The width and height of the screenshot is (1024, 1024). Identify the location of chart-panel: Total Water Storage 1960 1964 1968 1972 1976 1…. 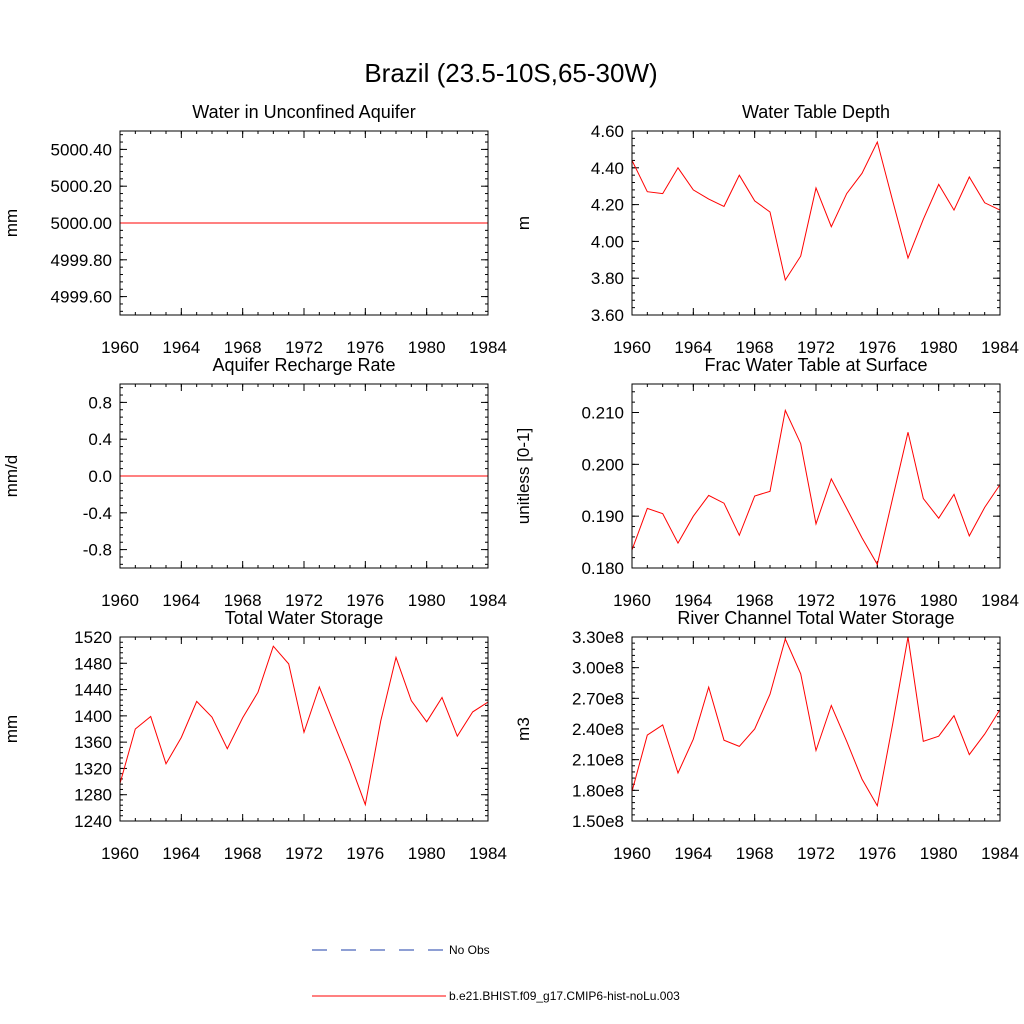
(254, 735).